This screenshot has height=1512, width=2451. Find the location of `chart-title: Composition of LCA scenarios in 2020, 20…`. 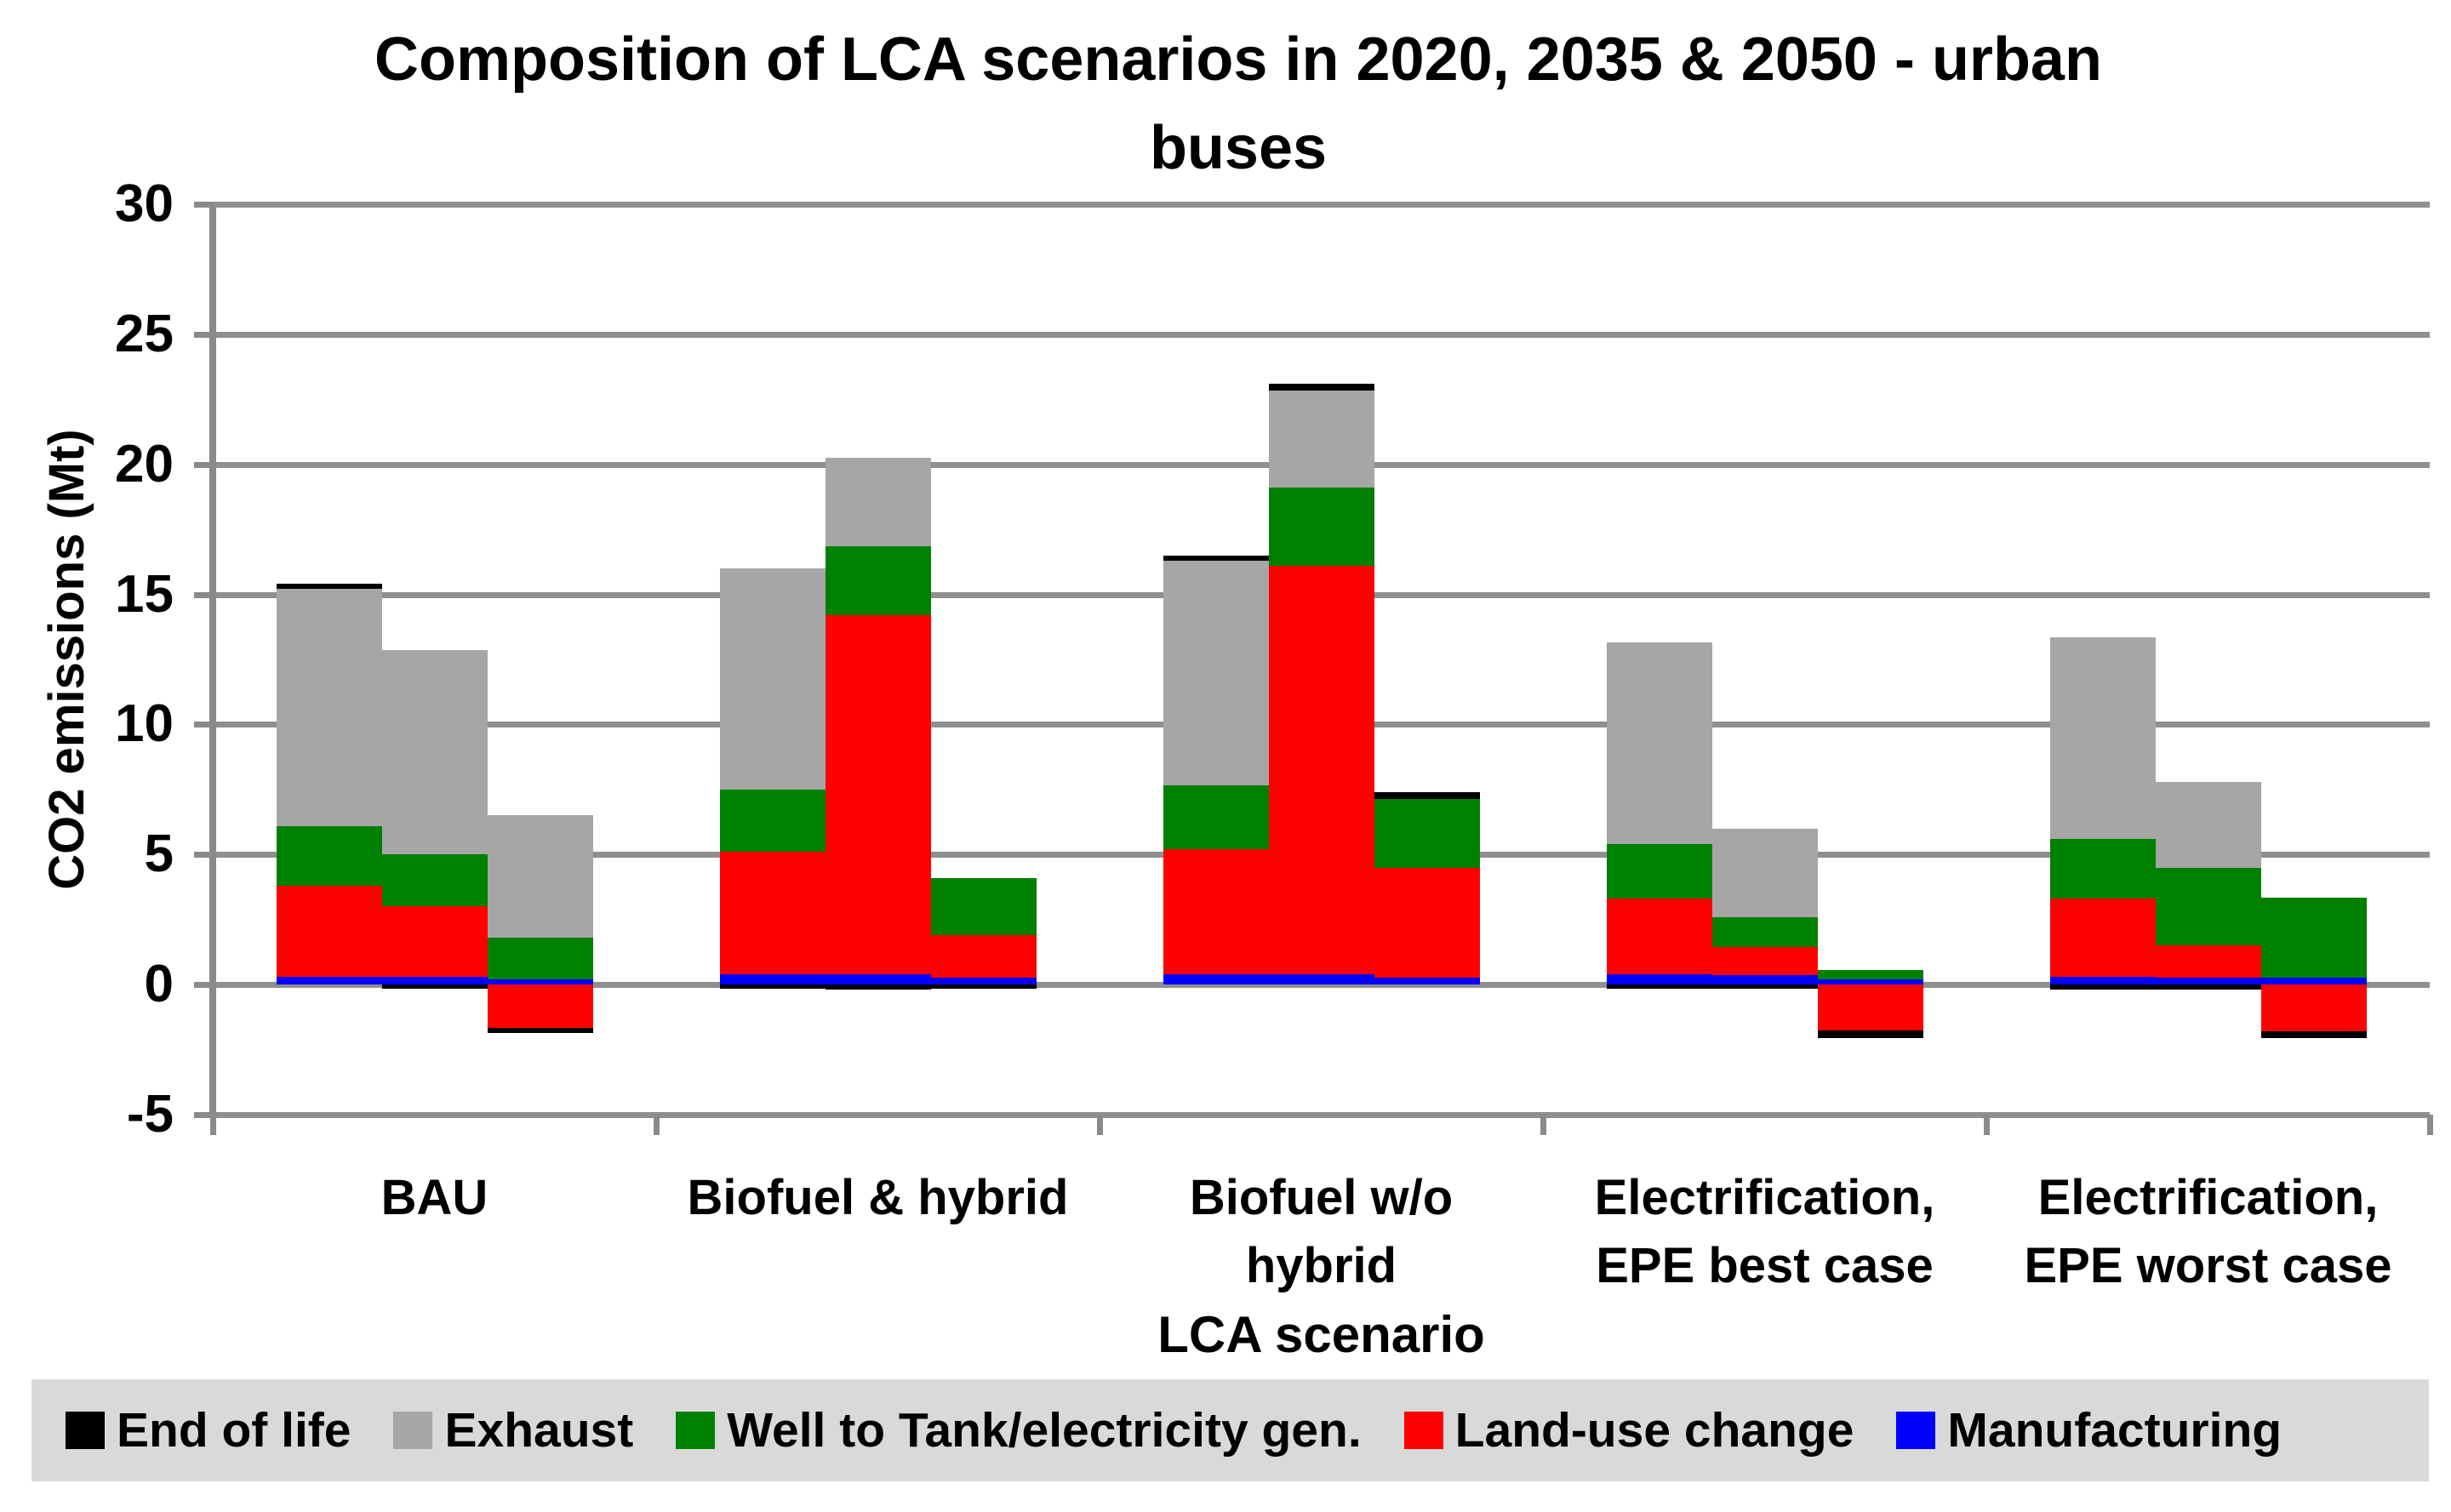

chart-title: Composition of LCA scenarios in 2020, 20… is located at coordinates (1238, 103).